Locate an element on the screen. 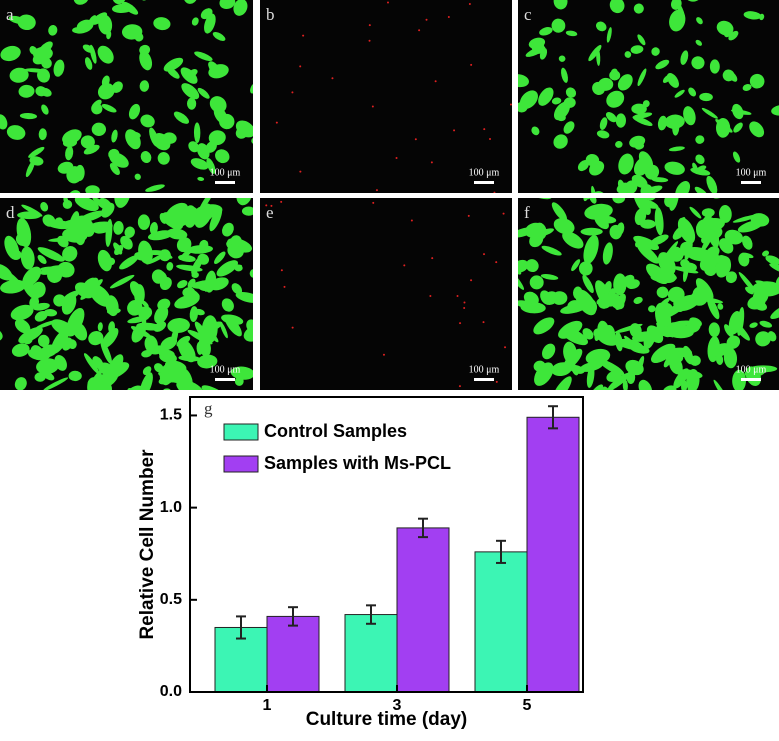 This screenshot has height=741, width=779. y-axis-title: Relative Cell Number is located at coordinates (147, 544).